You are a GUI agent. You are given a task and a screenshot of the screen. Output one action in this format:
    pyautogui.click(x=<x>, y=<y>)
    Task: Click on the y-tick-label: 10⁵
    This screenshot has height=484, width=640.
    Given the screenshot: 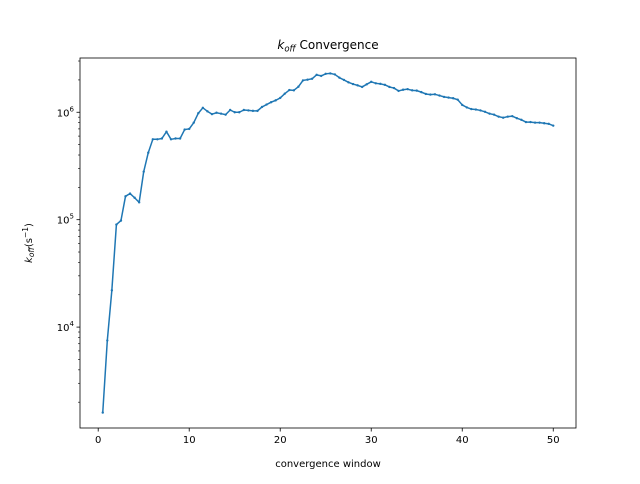 What is the action you would take?
    pyautogui.click(x=65, y=220)
    